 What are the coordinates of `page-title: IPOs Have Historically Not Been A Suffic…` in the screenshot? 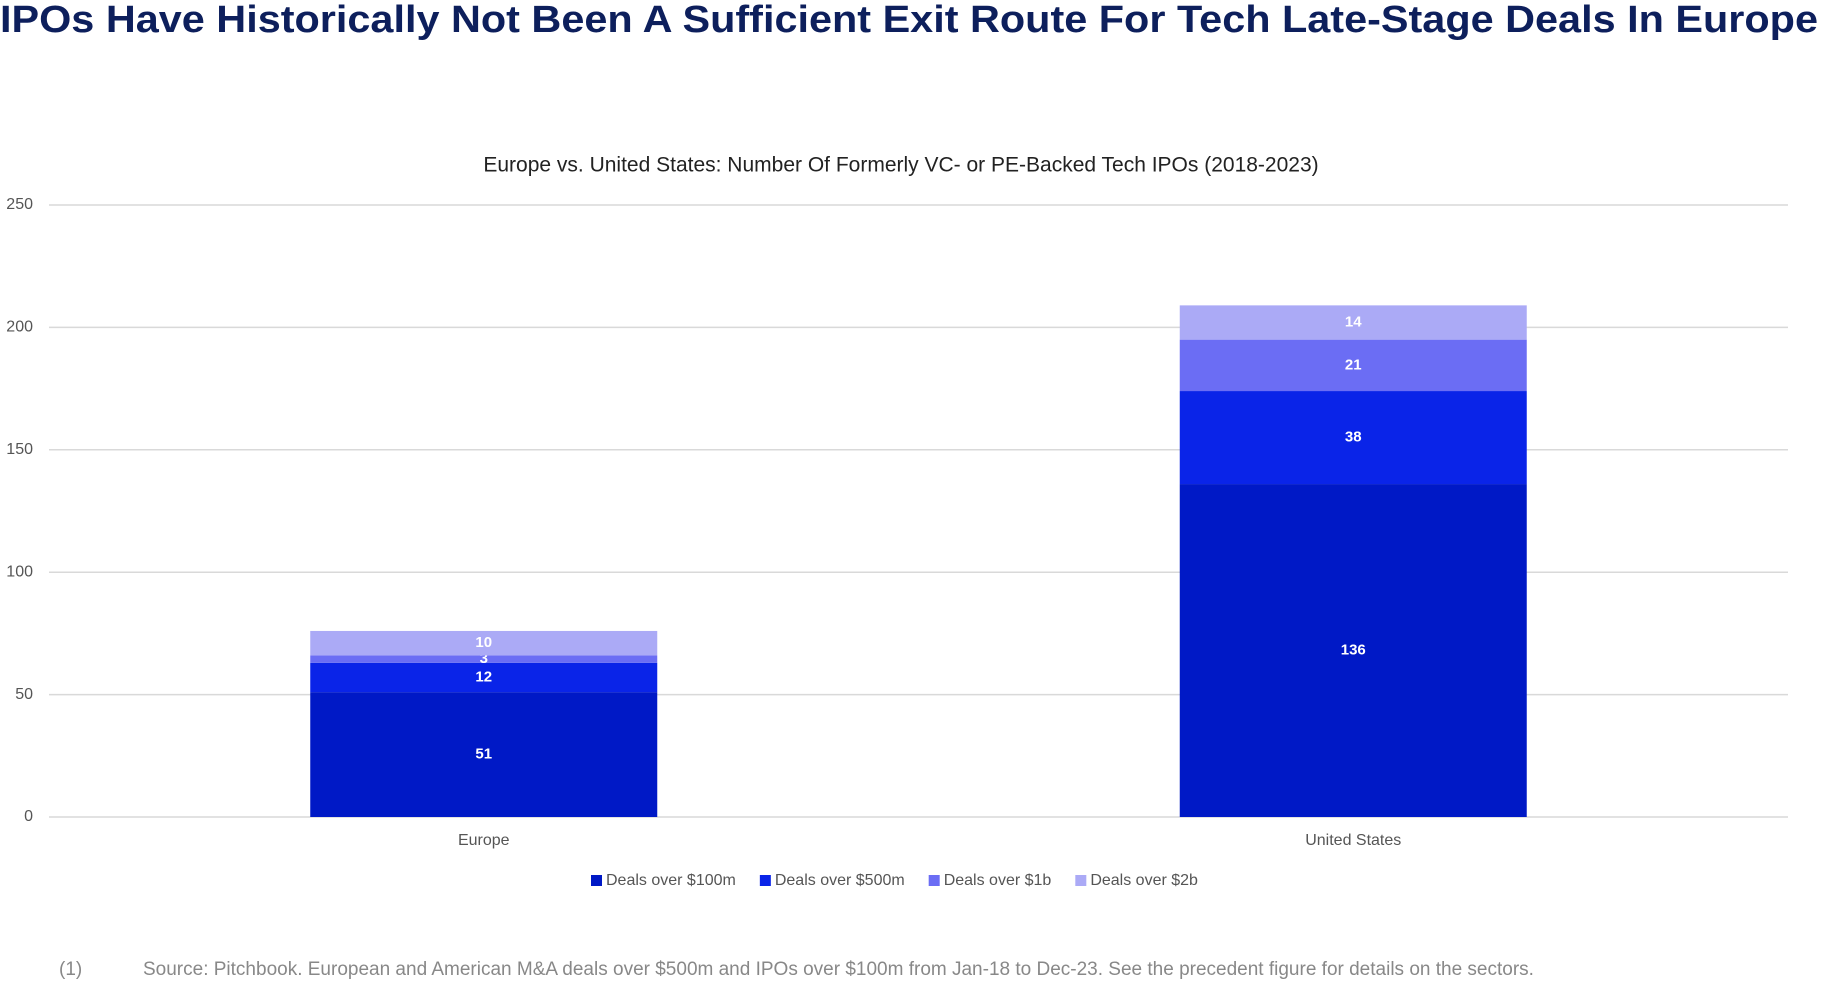 It's located at (909, 20).